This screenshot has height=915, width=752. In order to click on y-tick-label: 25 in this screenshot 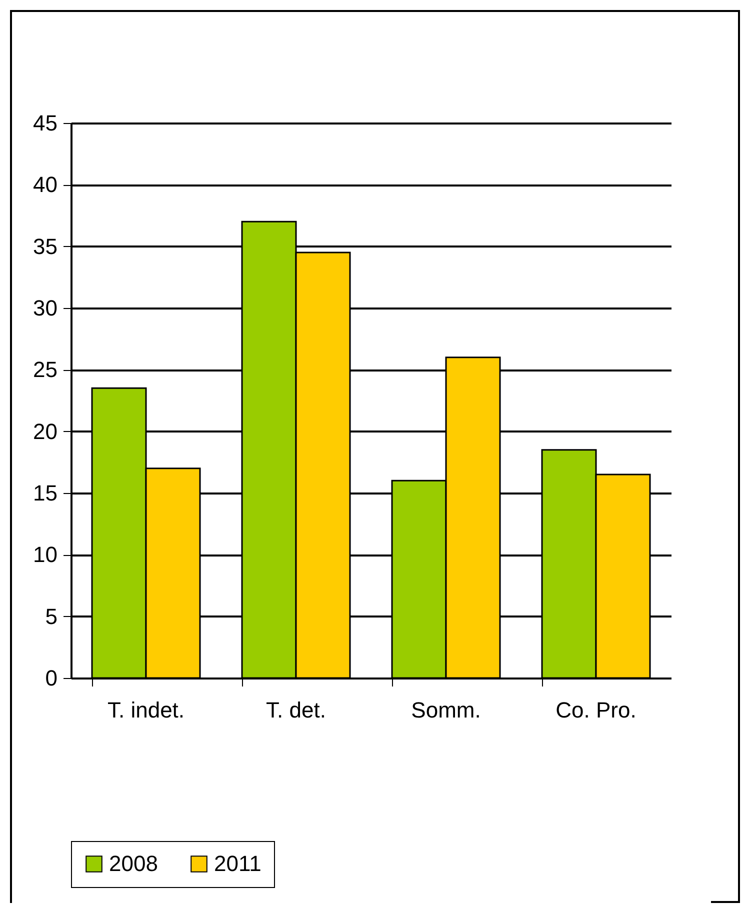, I will do `click(45, 369)`.